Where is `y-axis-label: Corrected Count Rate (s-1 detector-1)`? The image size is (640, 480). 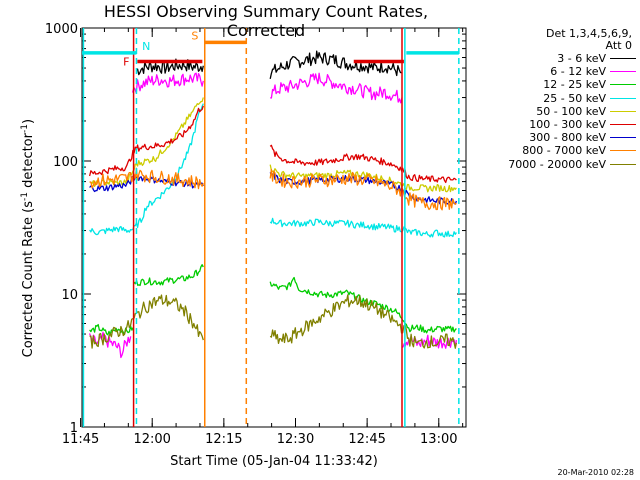
y-axis-label: Corrected Count Rate (s-1 detector-1) is located at coordinates (28, 238).